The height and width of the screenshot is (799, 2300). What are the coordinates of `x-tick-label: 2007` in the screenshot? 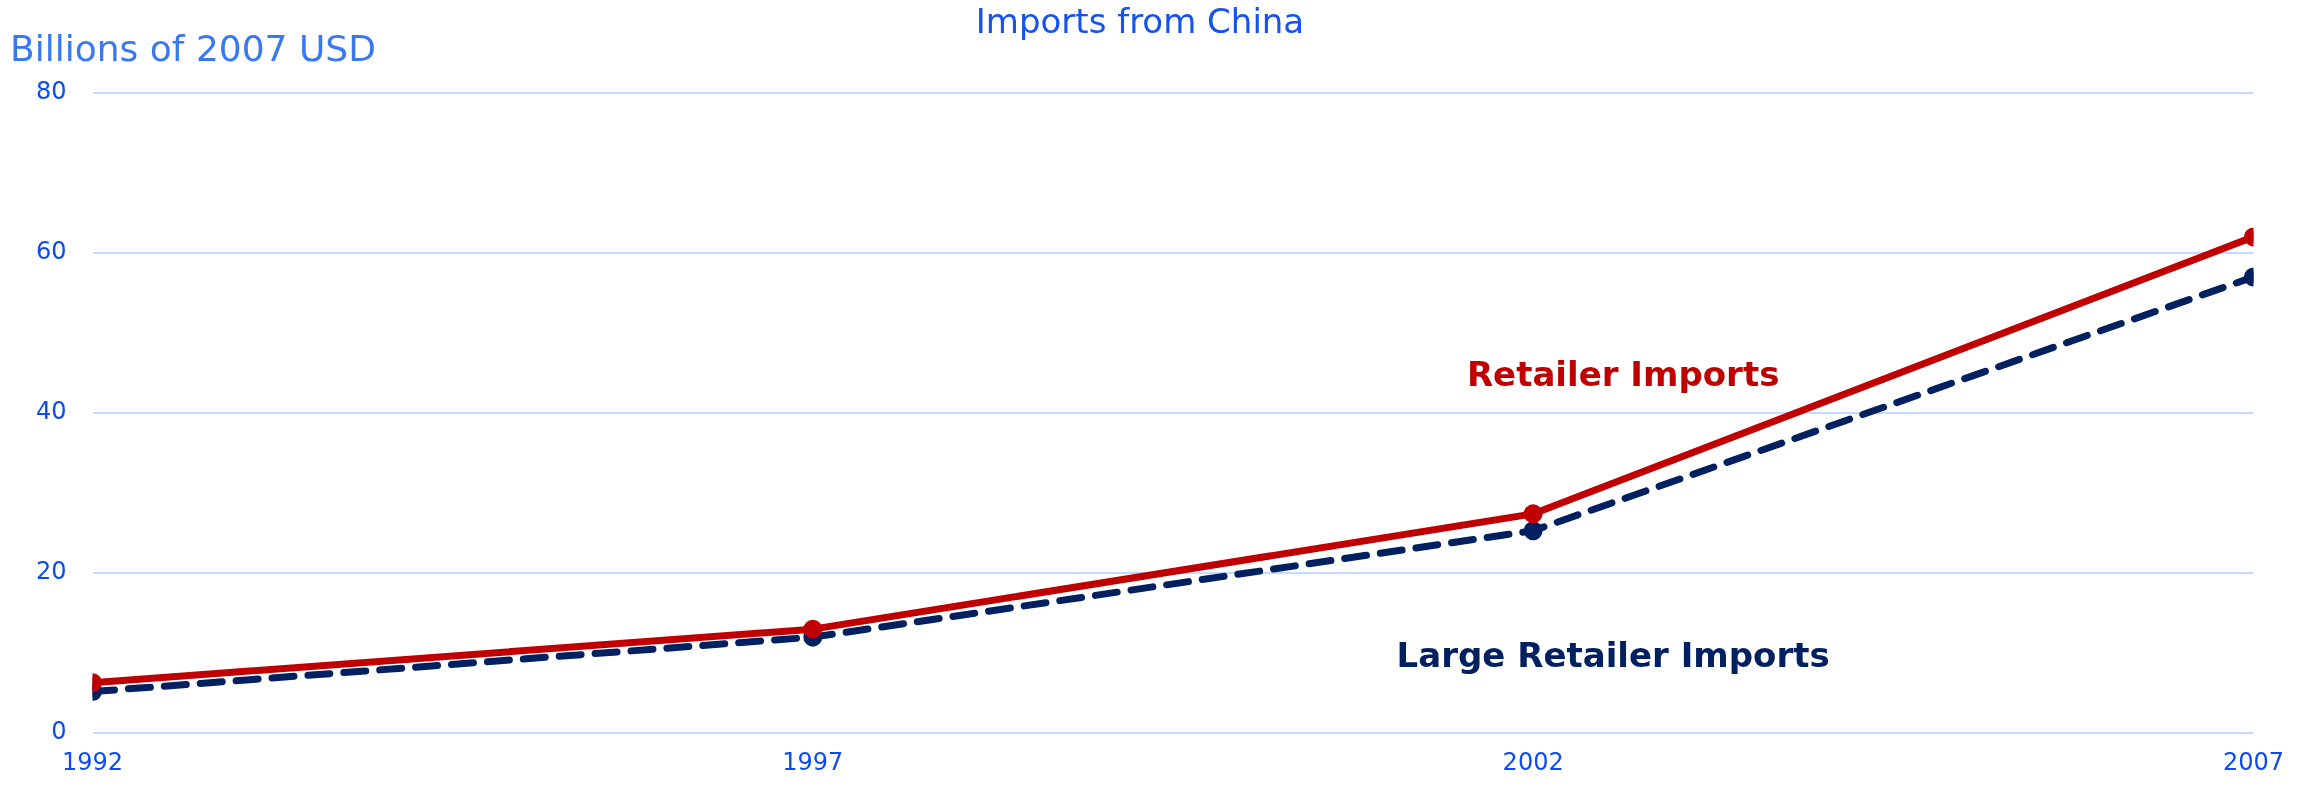 It's located at (2253, 761).